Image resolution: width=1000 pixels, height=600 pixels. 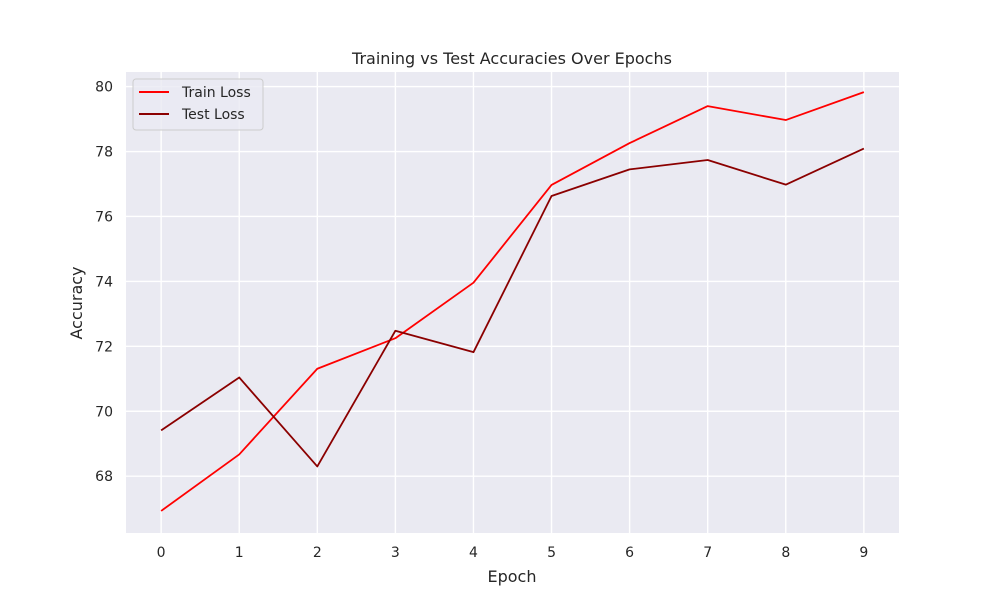 What do you see at coordinates (511, 58) in the screenshot?
I see `chart-title: Training vs Test Accuracies Over Epochs` at bounding box center [511, 58].